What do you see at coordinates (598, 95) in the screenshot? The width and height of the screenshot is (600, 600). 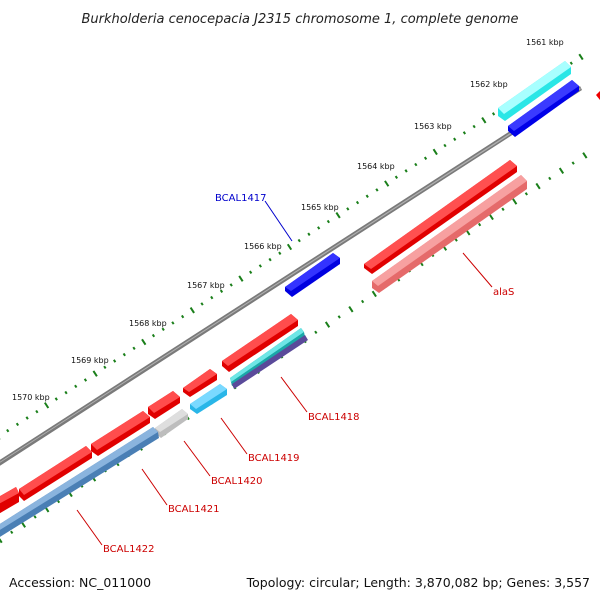 I see `cds-feature` at bounding box center [598, 95].